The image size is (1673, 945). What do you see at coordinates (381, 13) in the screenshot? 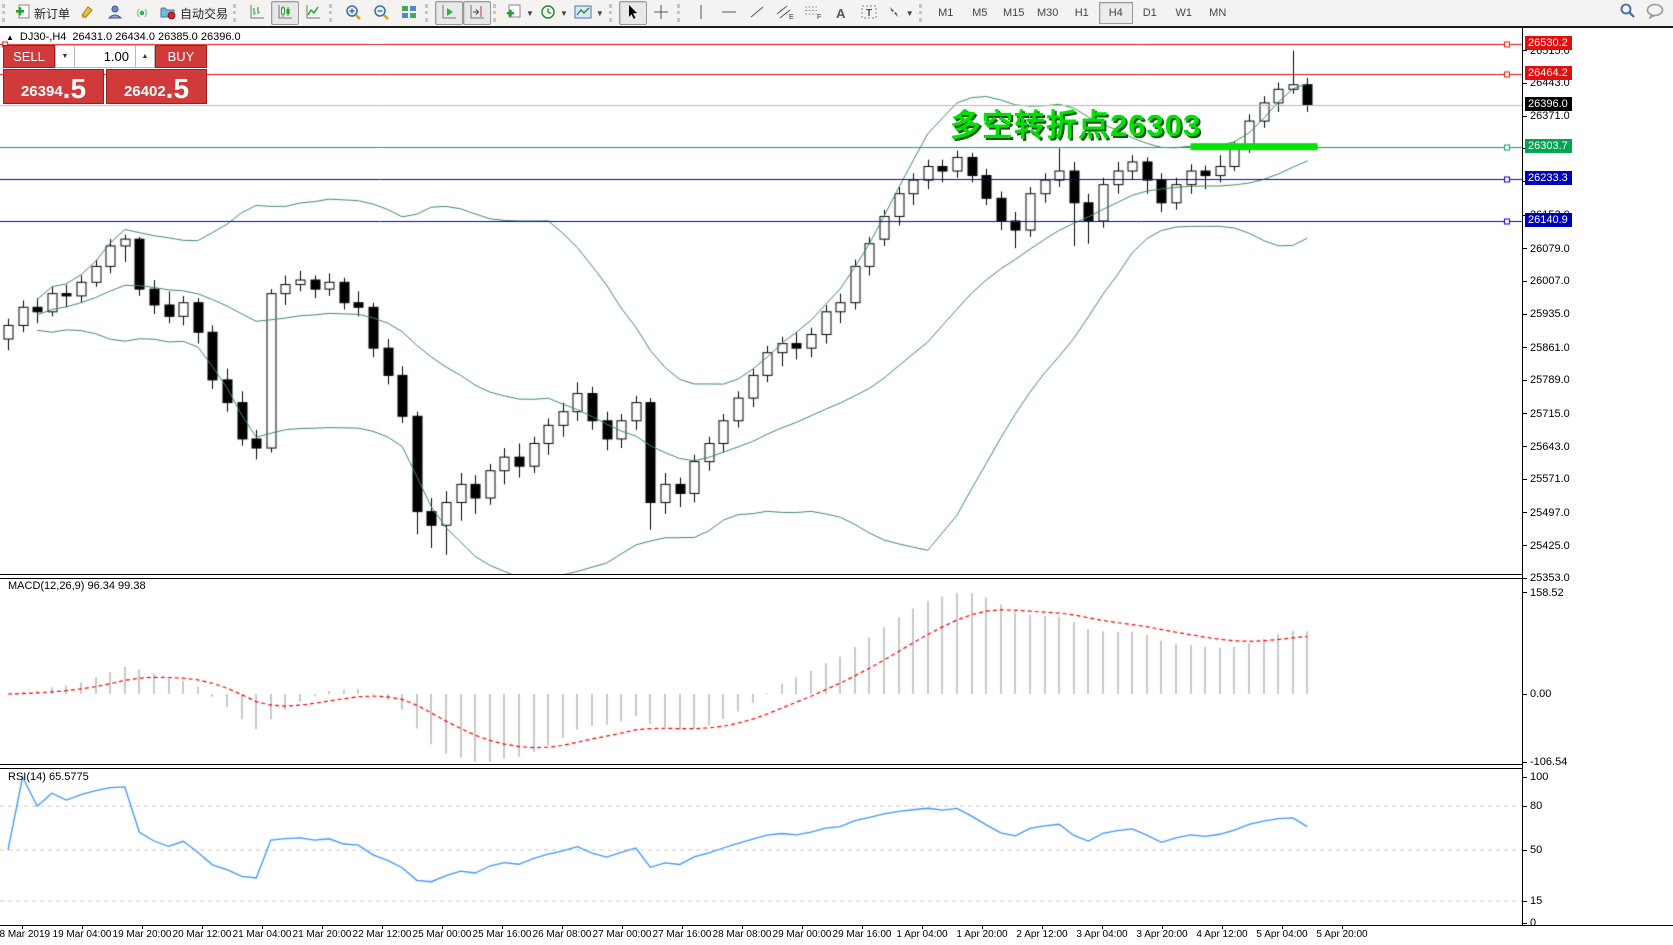
I see `zoom-out-button` at bounding box center [381, 13].